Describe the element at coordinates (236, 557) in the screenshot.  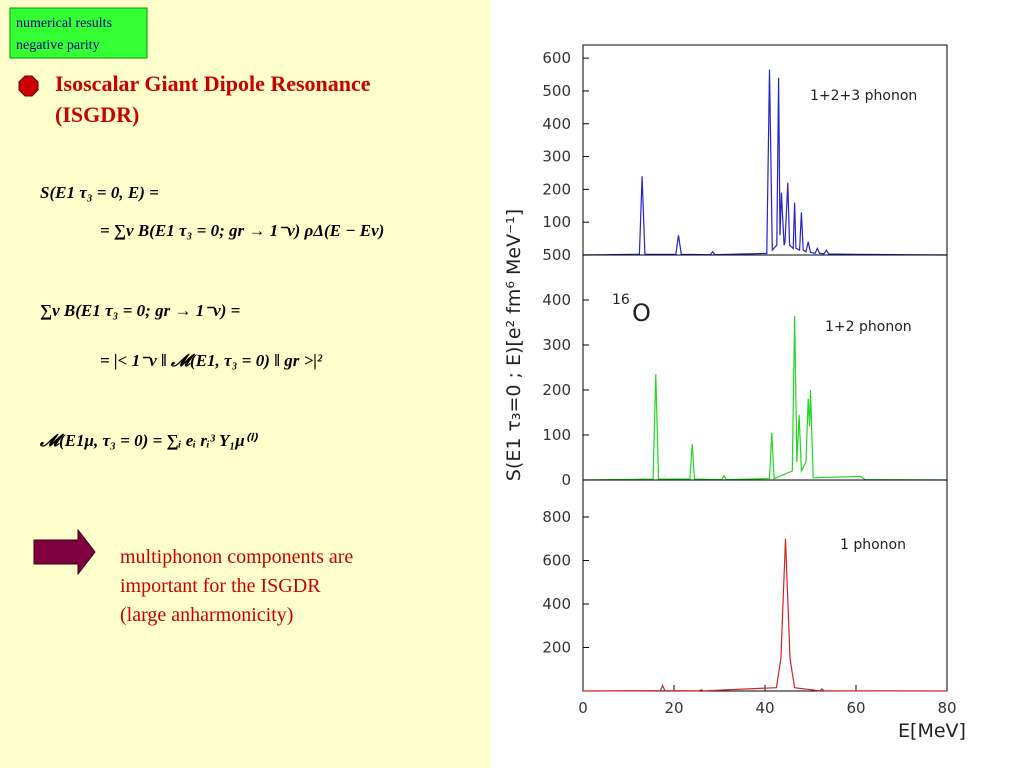
I see `note: multiphonon components are` at that location.